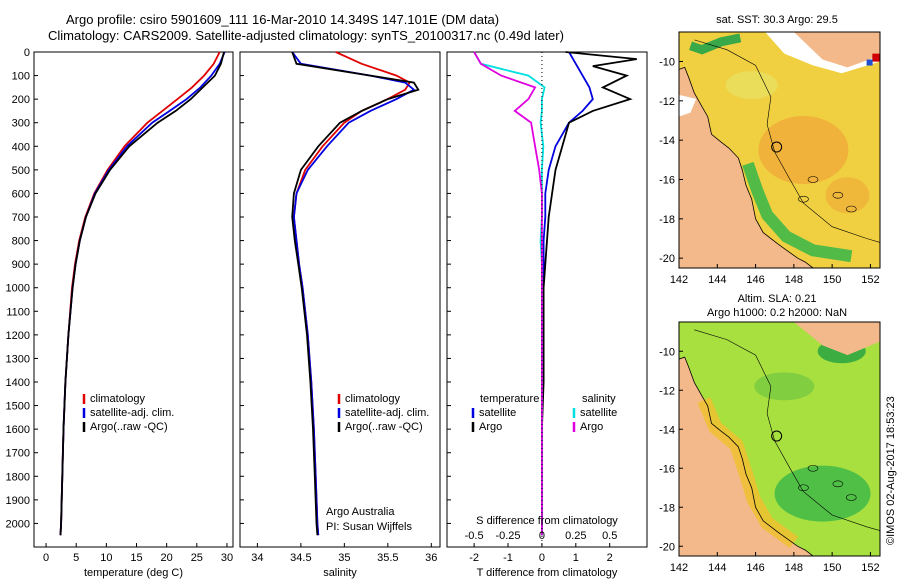  I want to click on y-tick-label: 100, so click(21, 77).